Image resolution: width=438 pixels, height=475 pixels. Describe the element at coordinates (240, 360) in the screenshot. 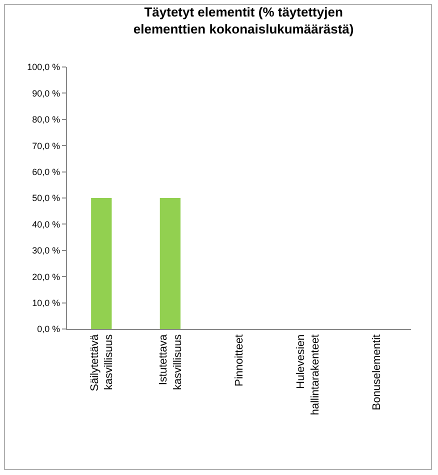

I see `x-tick-label: Pinnoitteet` at that location.